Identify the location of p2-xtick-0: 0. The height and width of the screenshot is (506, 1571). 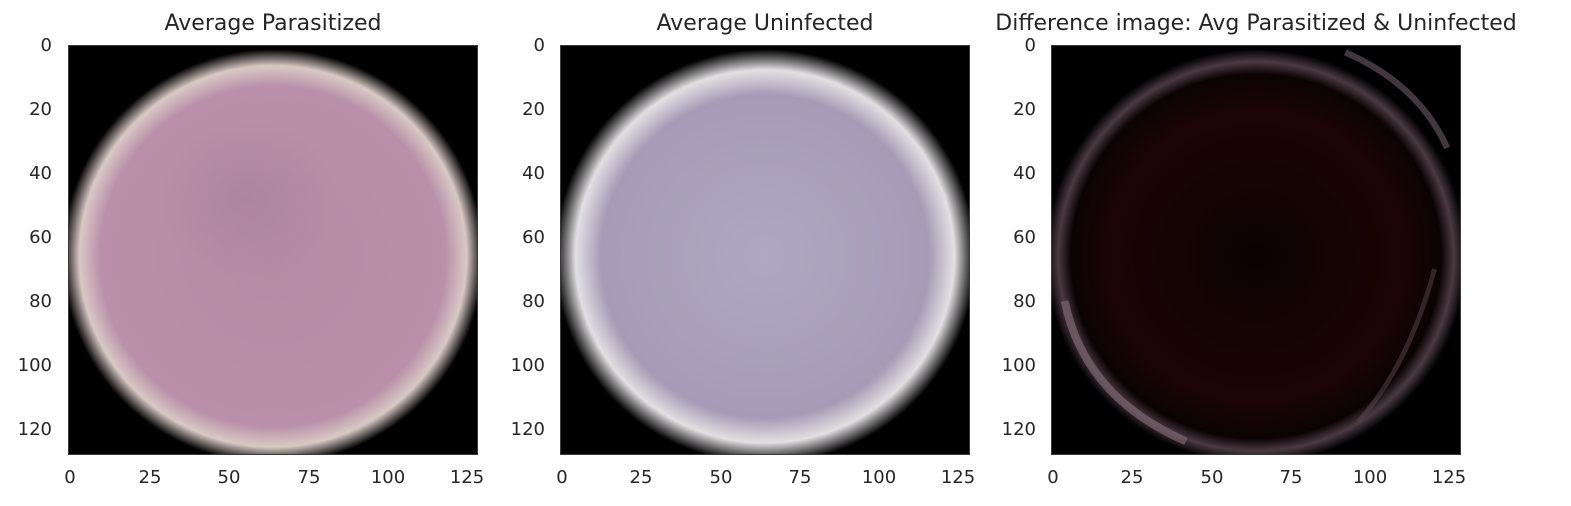
(562, 477).